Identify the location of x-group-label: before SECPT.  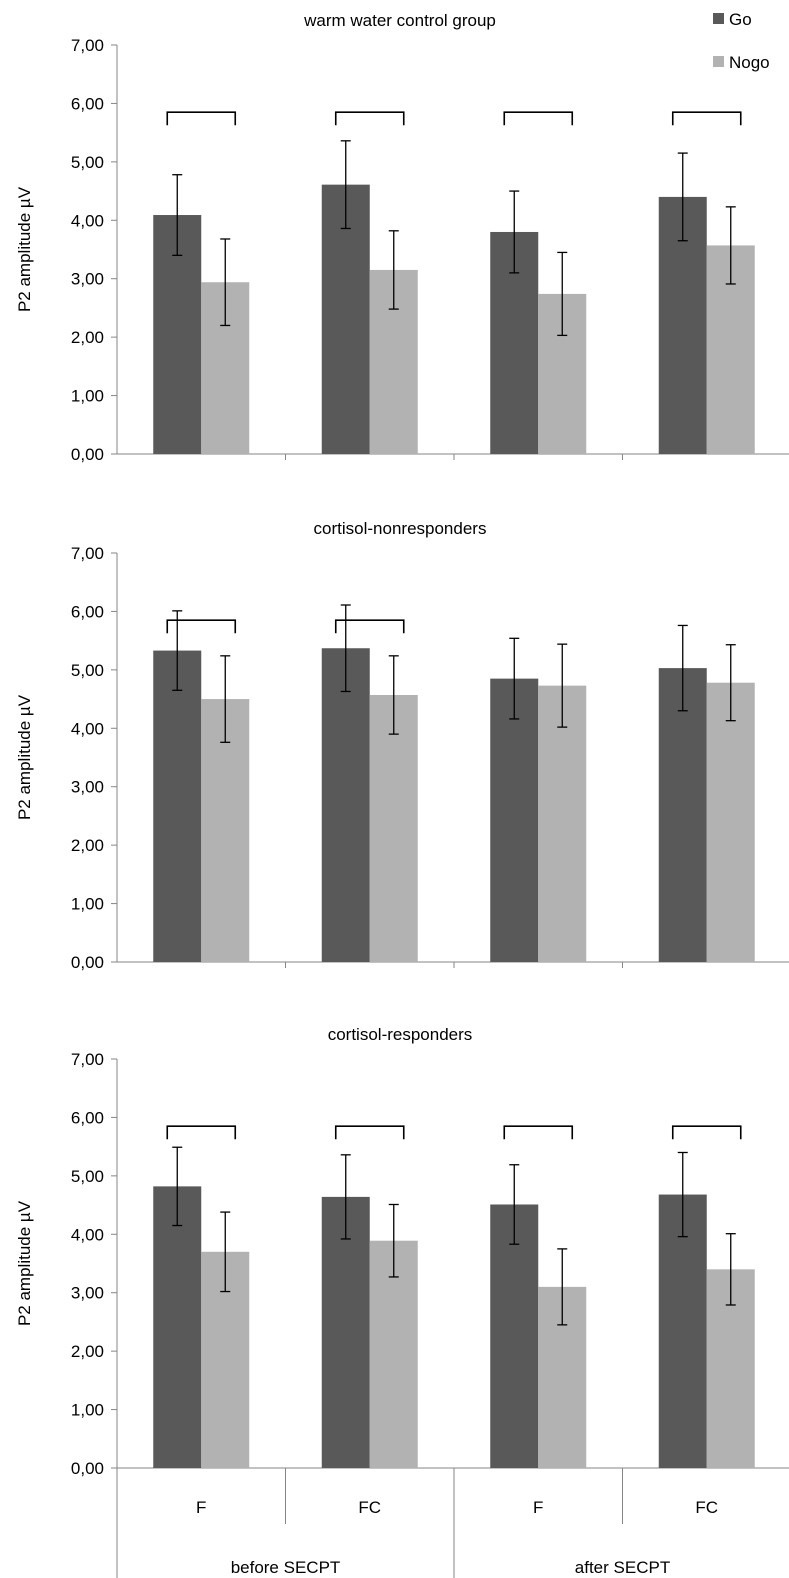
(286, 1567).